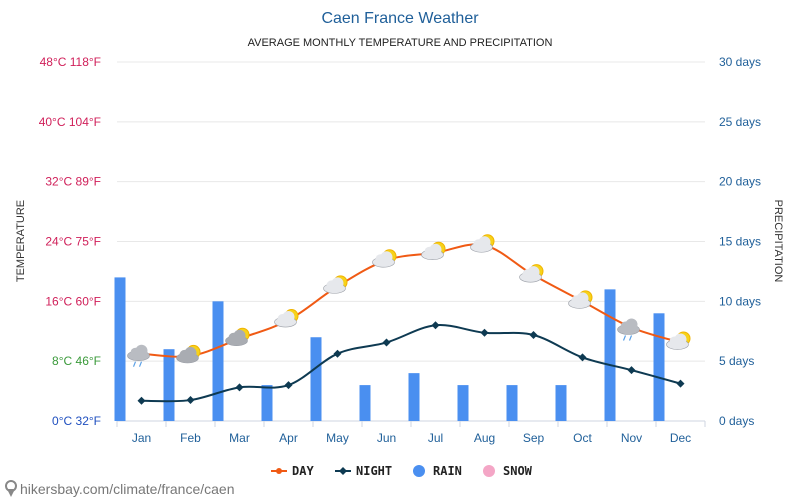 The image size is (800, 500). What do you see at coordinates (631, 438) in the screenshot?
I see `x-tick-label: Nov` at bounding box center [631, 438].